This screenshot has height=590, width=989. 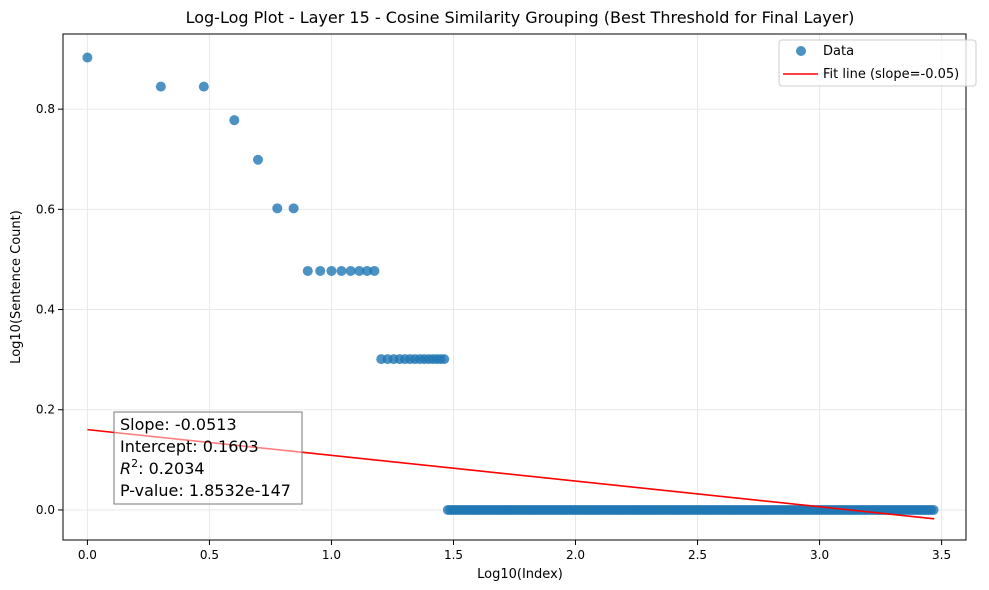 I want to click on stats-pvalue: P-value: 1.8532e-147, so click(x=205, y=490).